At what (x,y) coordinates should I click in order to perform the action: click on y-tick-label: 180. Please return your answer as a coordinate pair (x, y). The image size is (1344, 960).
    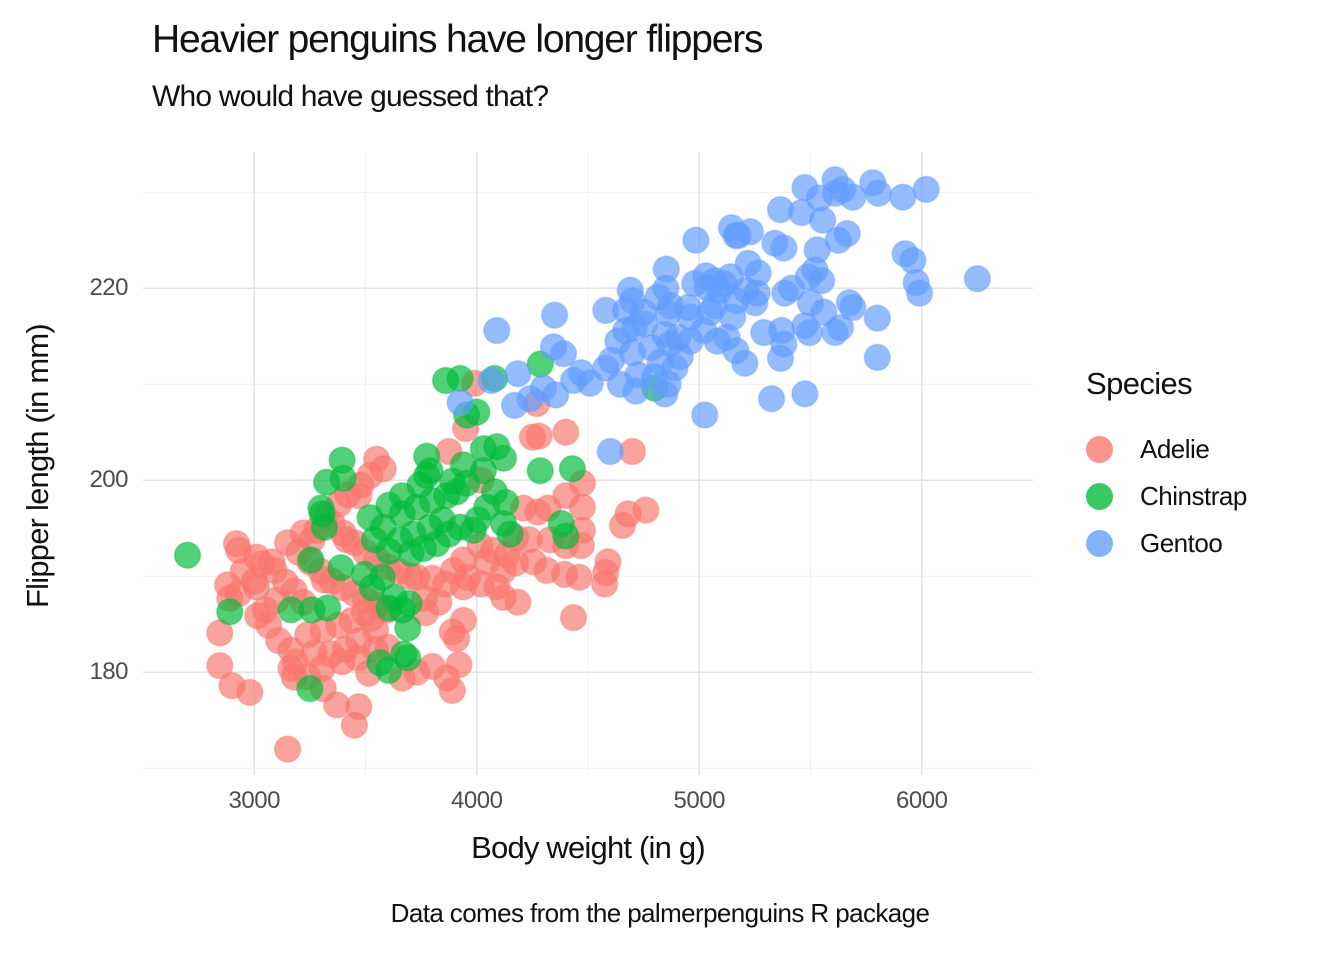
    Looking at the image, I should click on (108, 672).